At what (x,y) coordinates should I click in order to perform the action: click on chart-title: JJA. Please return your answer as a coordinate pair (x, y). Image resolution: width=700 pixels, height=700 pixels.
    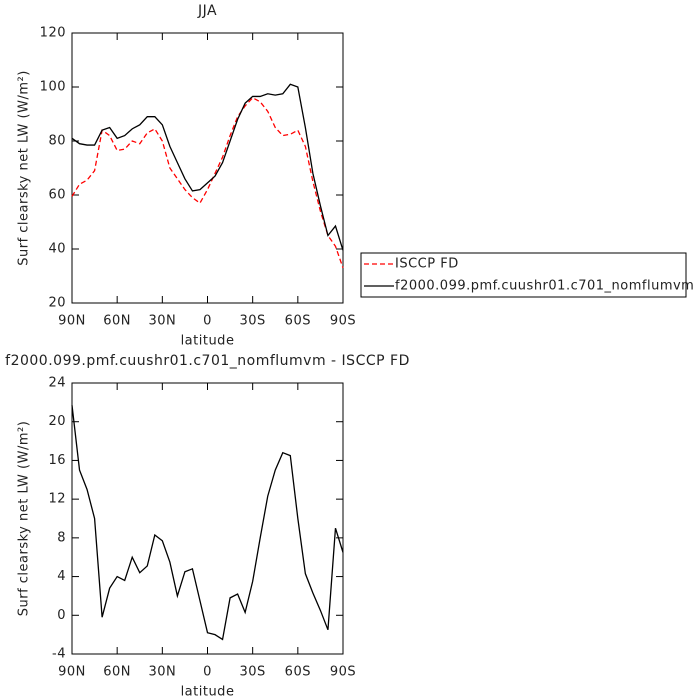
    Looking at the image, I should click on (207, 11).